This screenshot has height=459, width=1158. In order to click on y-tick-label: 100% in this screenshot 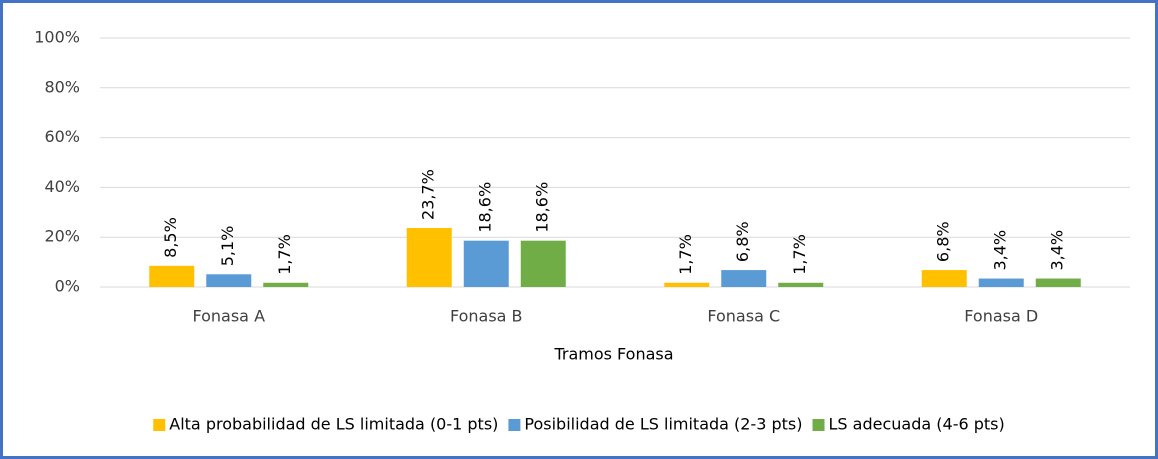, I will do `click(57, 37)`.